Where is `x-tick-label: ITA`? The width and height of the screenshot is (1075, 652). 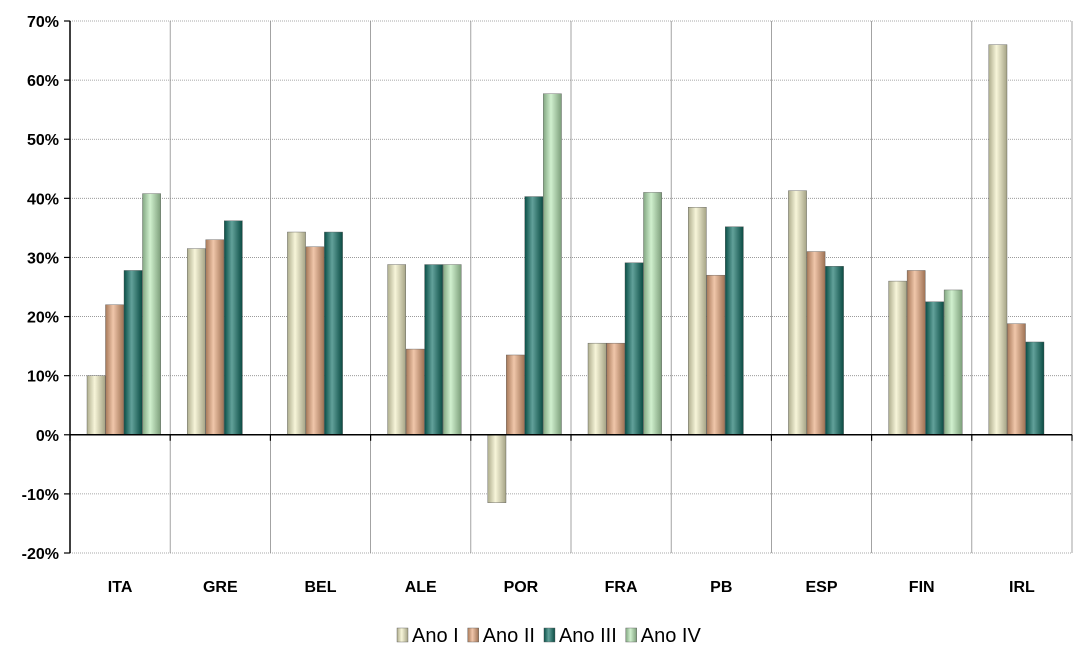 x-tick-label: ITA is located at coordinates (120, 587).